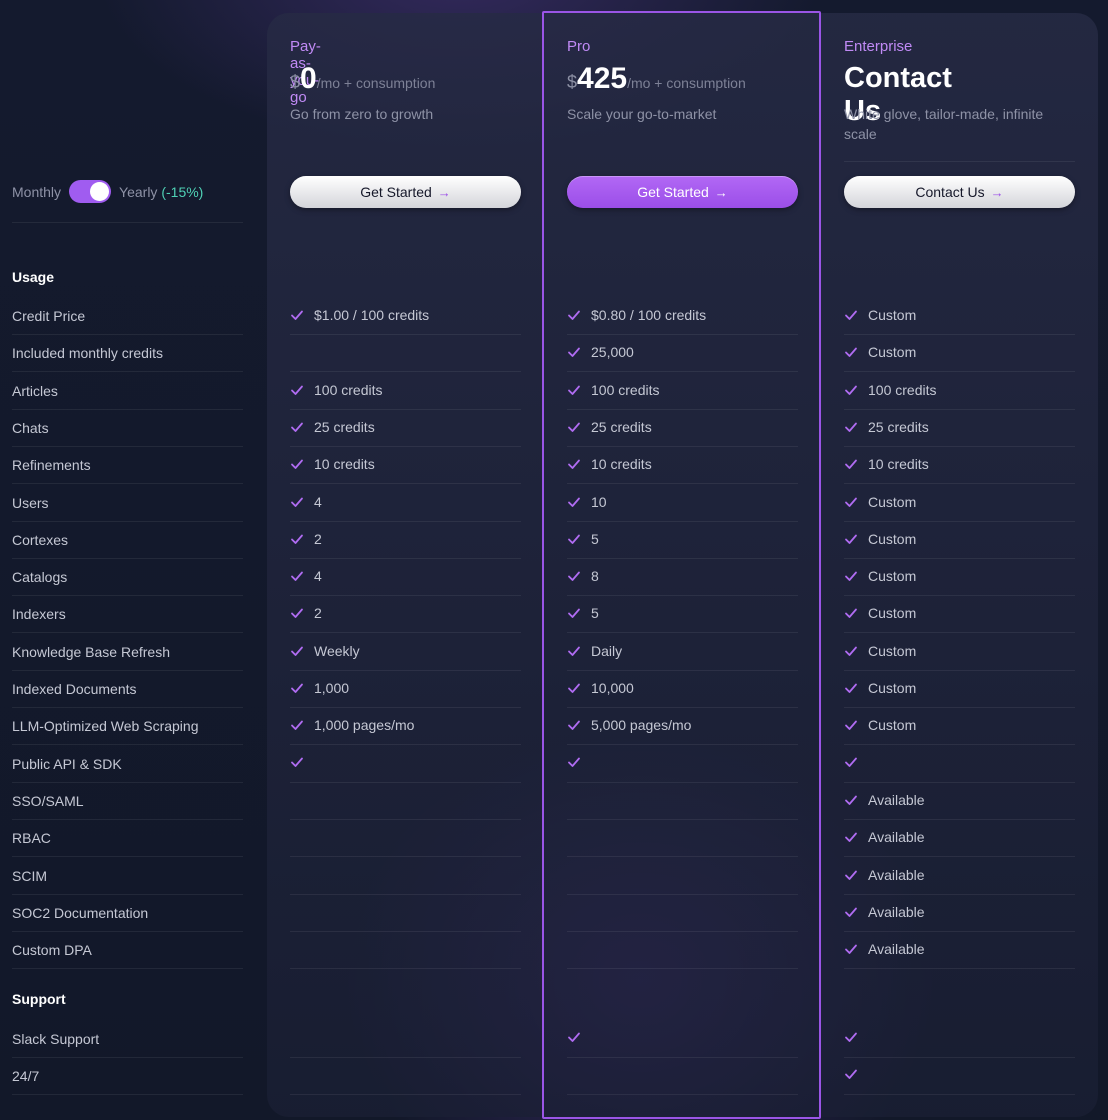 The image size is (1108, 1120). I want to click on payg-get-started-button: Get Started →, so click(405, 192).